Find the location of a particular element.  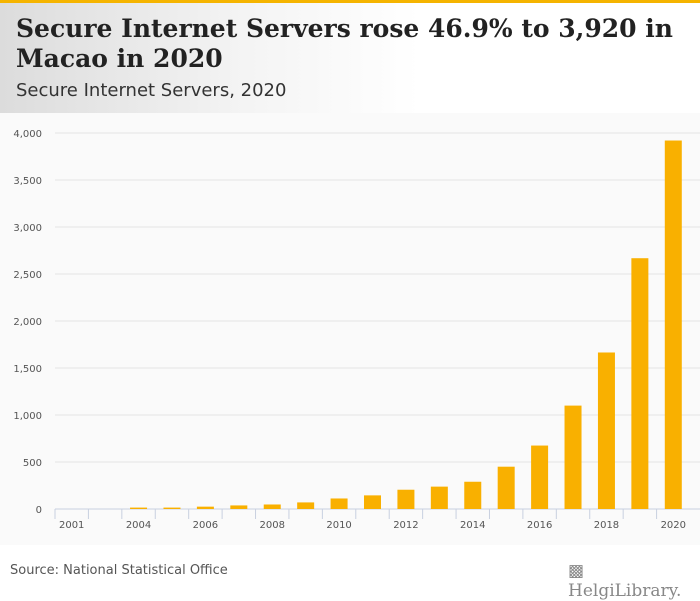

x-tick-label: 2016 is located at coordinates (539, 525).